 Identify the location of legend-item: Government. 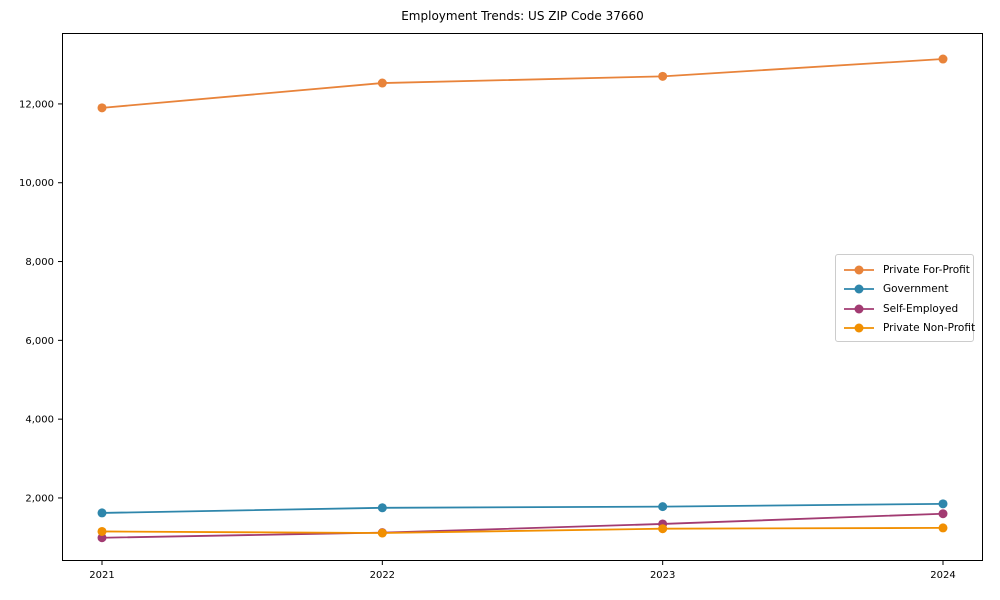
(908, 290).